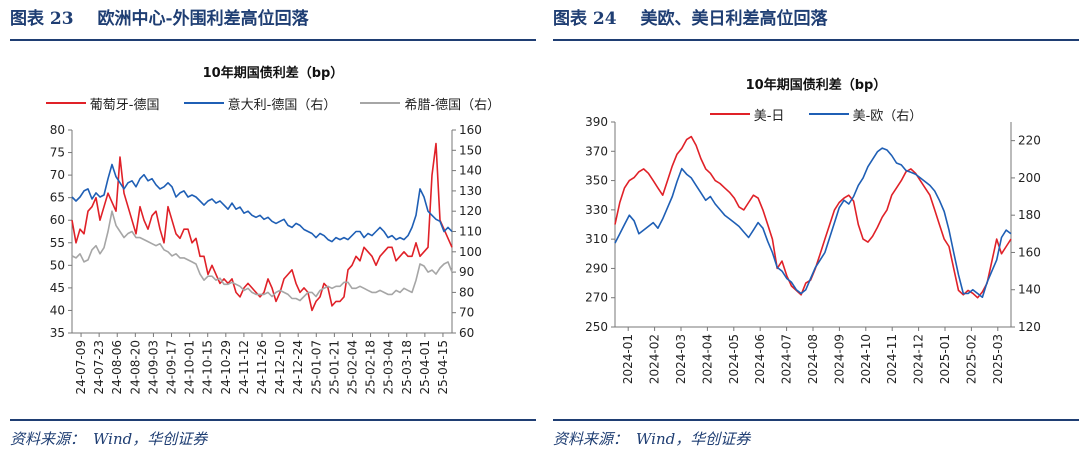 The width and height of the screenshot is (1080, 462). Describe the element at coordinates (945, 359) in the screenshot. I see `x-tick-label: 2025-01` at that location.